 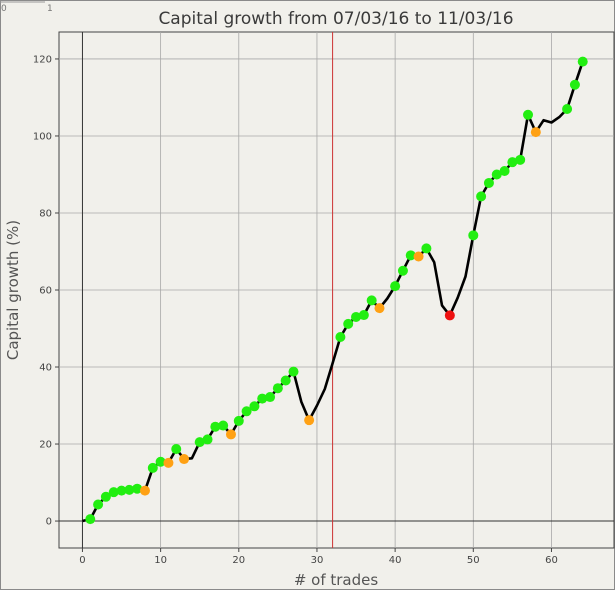 What do you see at coordinates (4, 9) in the screenshot?
I see `corner-label-left: 0` at bounding box center [4, 9].